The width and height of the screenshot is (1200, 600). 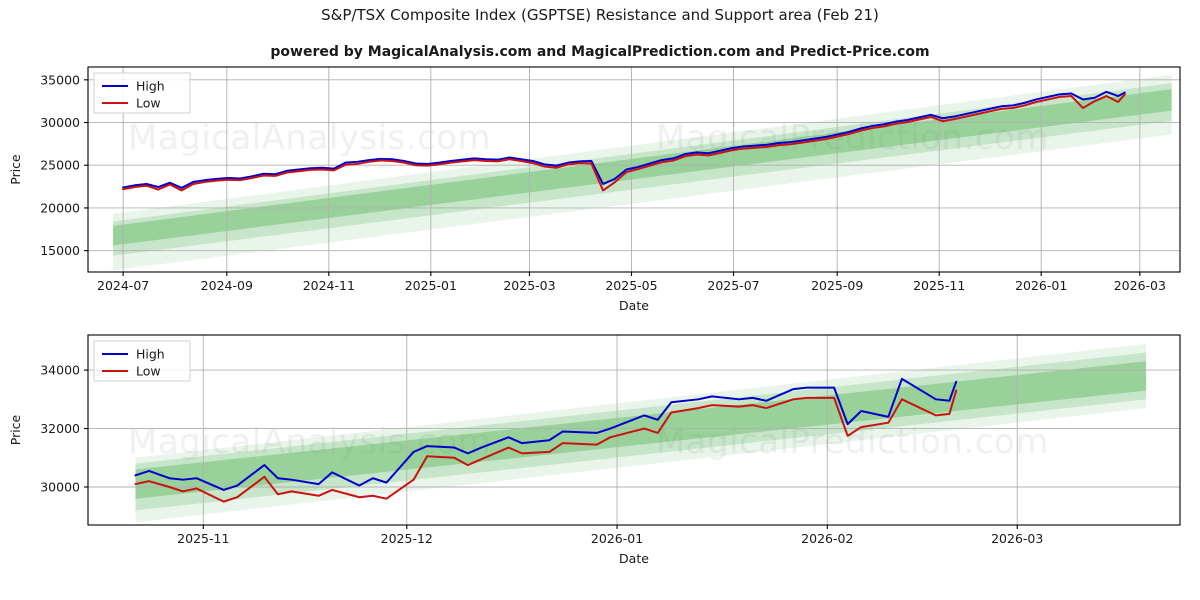 I want to click on y-tick-label: 20000, so click(x=60, y=207).